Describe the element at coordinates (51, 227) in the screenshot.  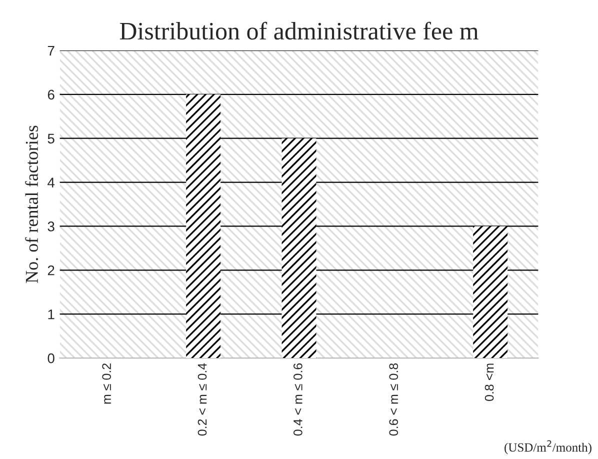
I see `y-tick-label: 3` at that location.